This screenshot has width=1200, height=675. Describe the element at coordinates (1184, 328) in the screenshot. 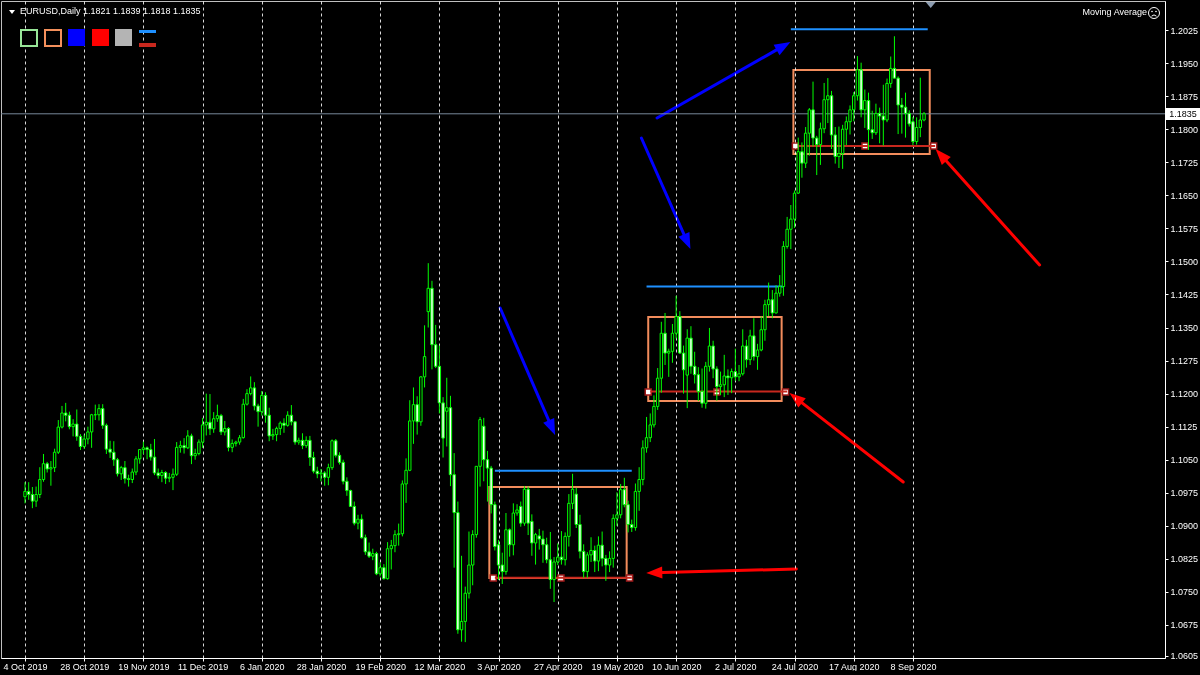

I see `y-tick-label: 1.1350` at that location.